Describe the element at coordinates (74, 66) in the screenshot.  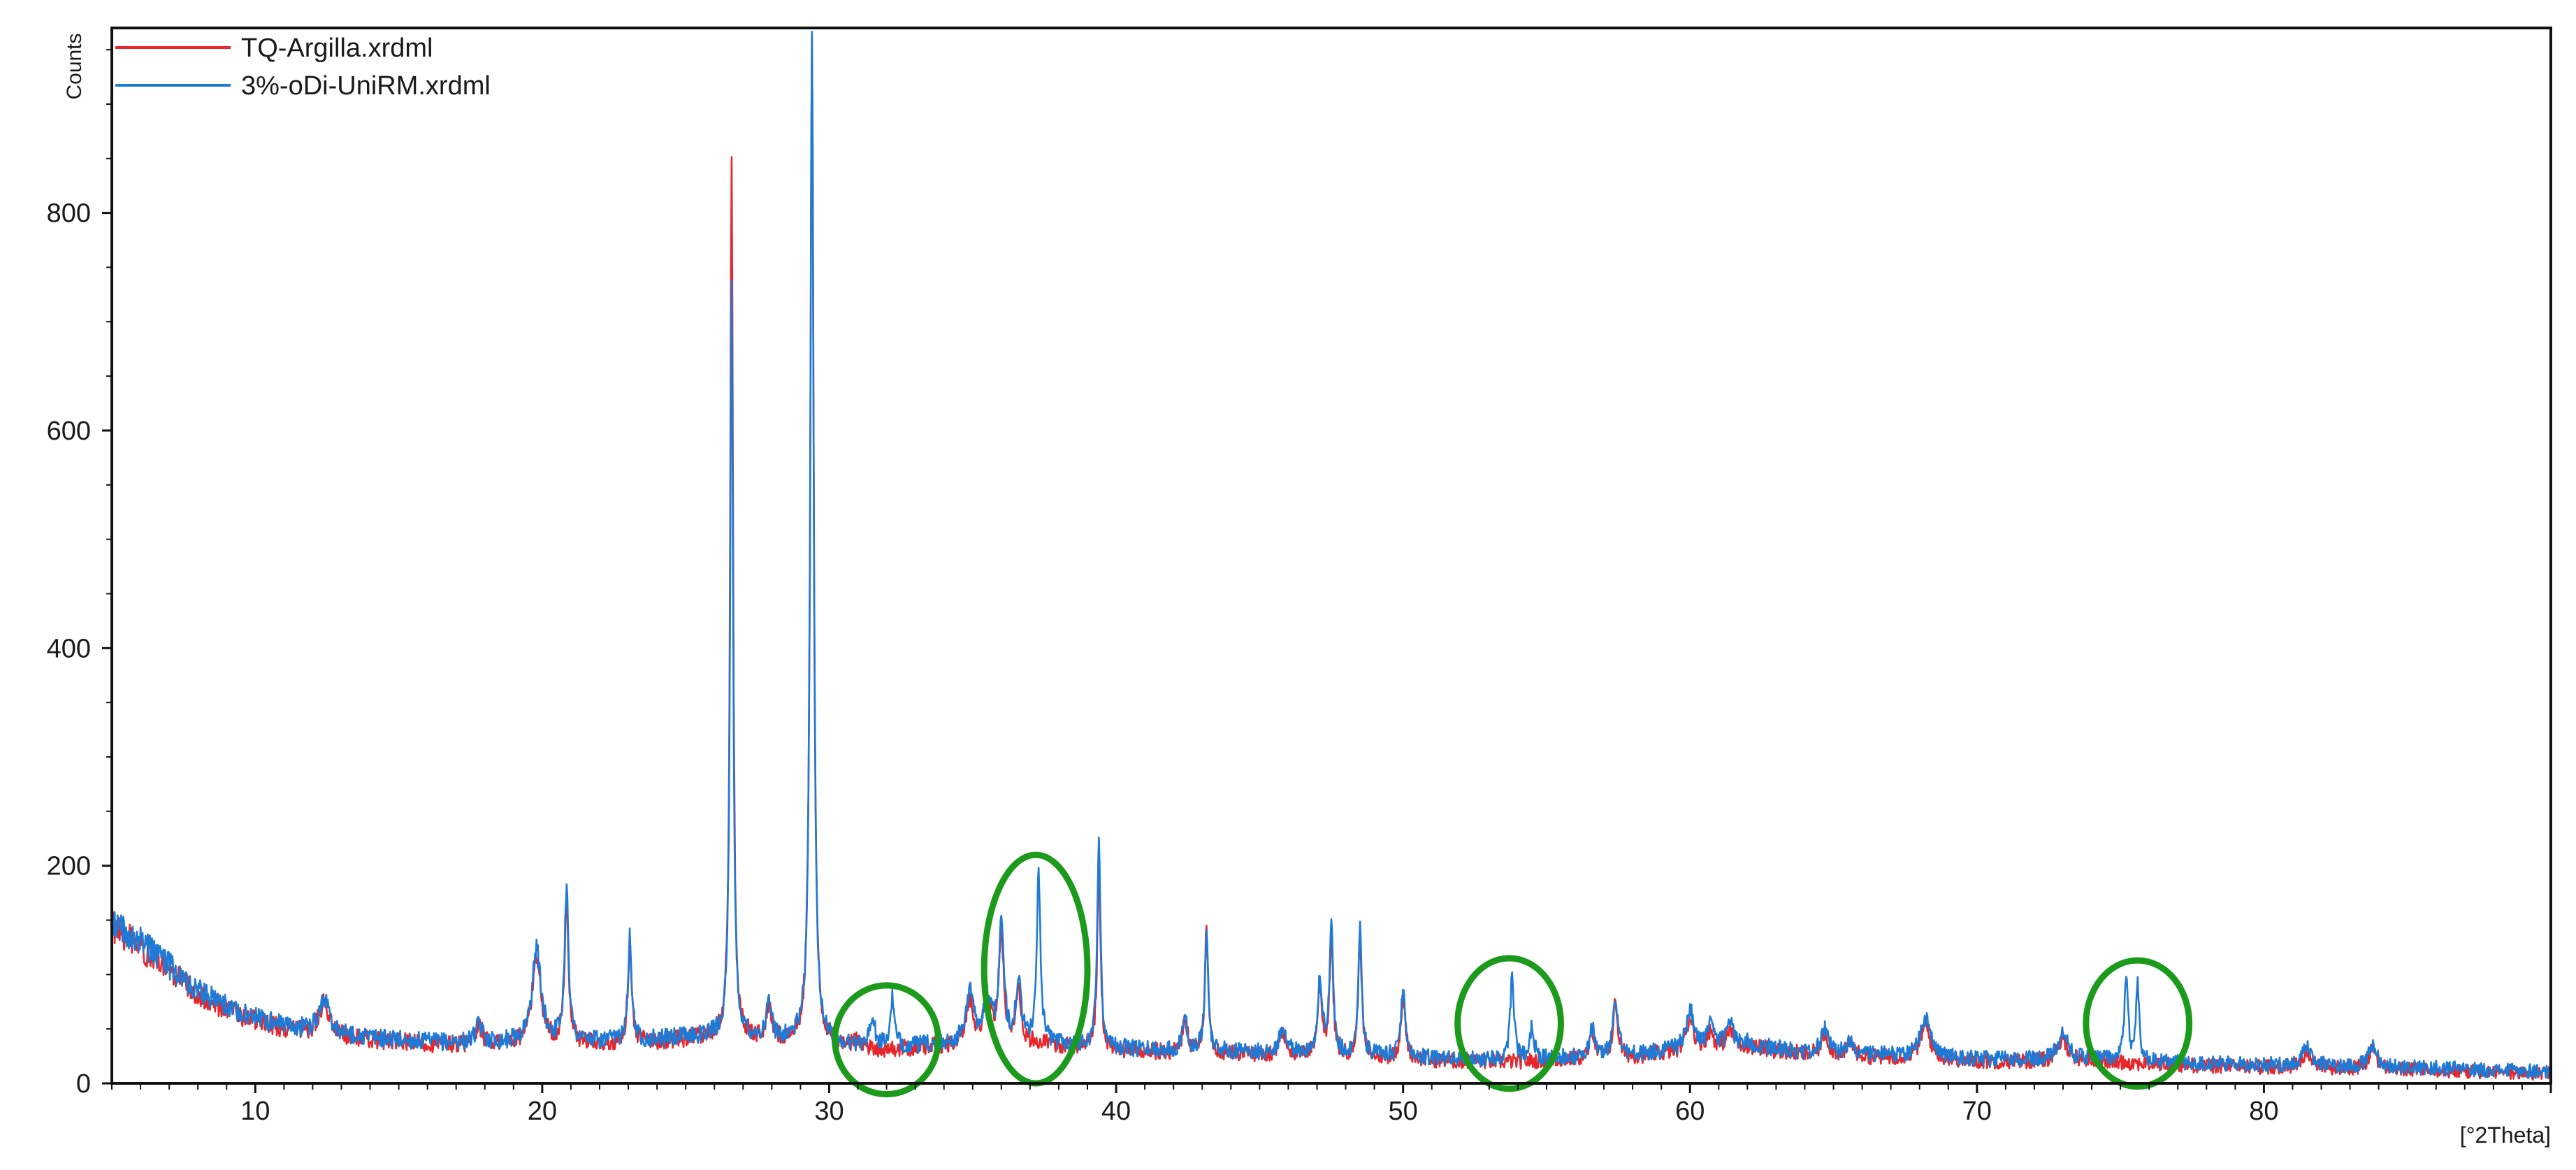
I see `y-axis-title: Counts` at that location.